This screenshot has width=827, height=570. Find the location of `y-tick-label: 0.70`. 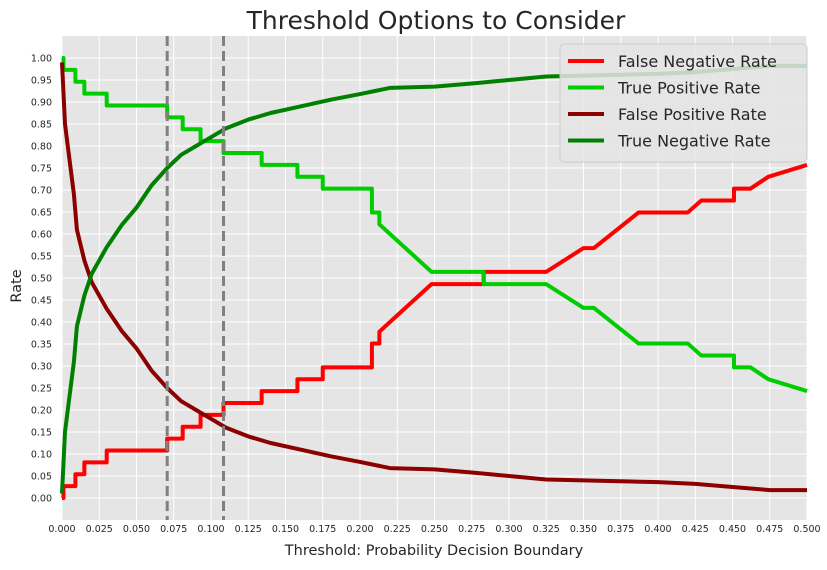

y-tick-label: 0.70 is located at coordinates (41, 191).